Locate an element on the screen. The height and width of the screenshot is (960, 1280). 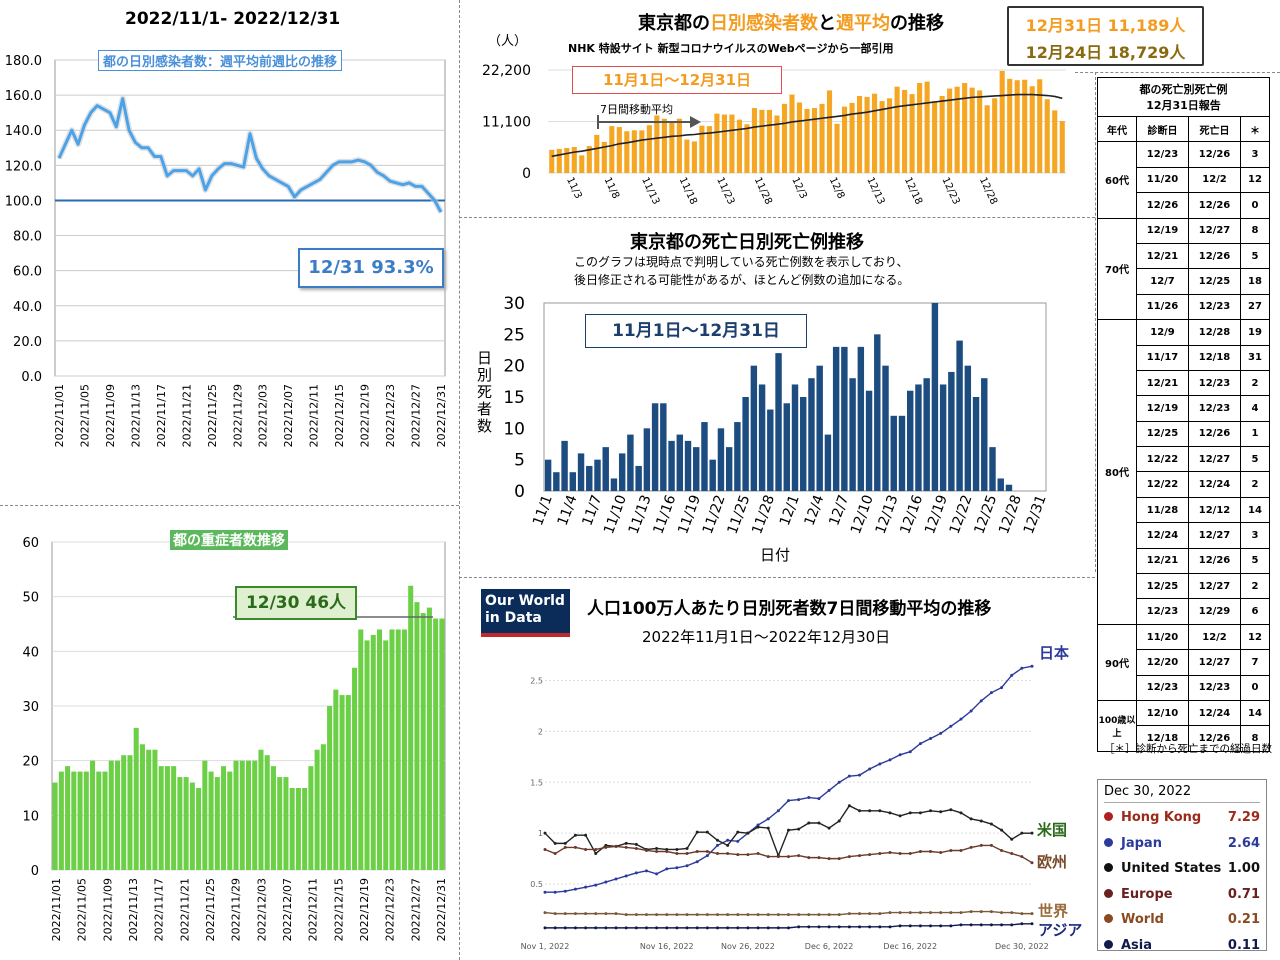
death-date-cell: 12/18 is located at coordinates (1214, 357).